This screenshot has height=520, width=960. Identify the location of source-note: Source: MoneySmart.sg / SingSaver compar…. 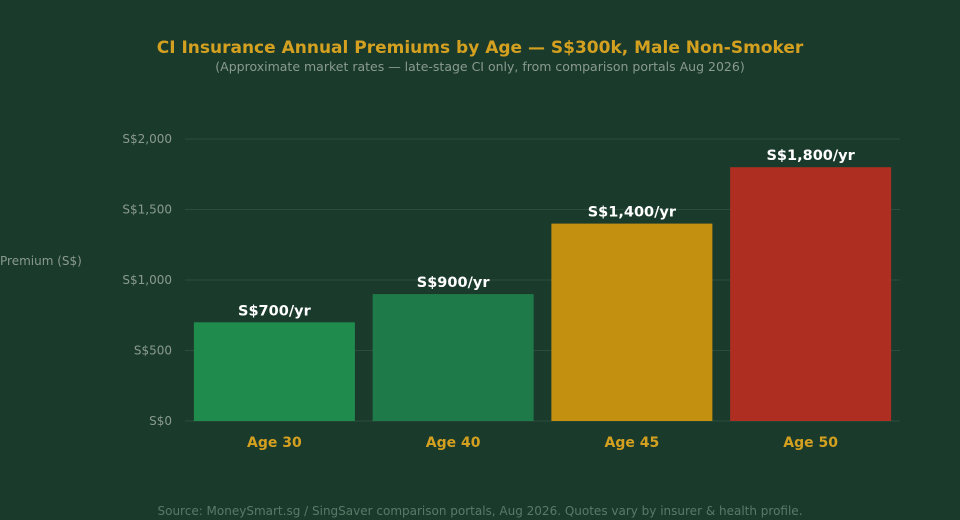
(479, 511).